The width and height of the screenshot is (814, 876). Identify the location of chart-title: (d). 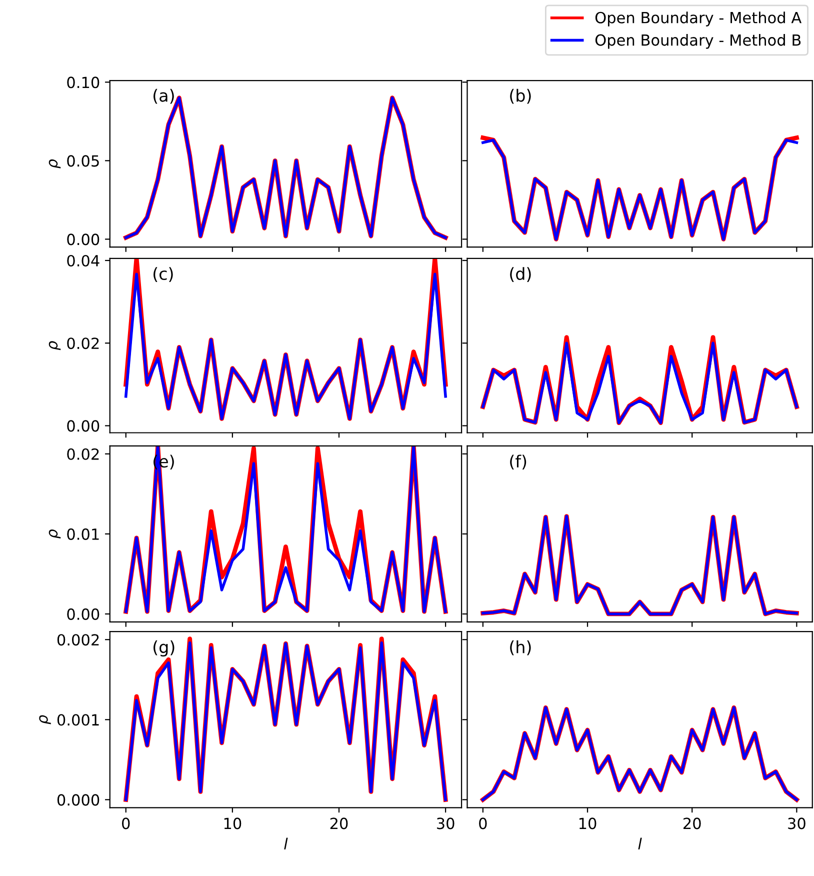
(520, 274).